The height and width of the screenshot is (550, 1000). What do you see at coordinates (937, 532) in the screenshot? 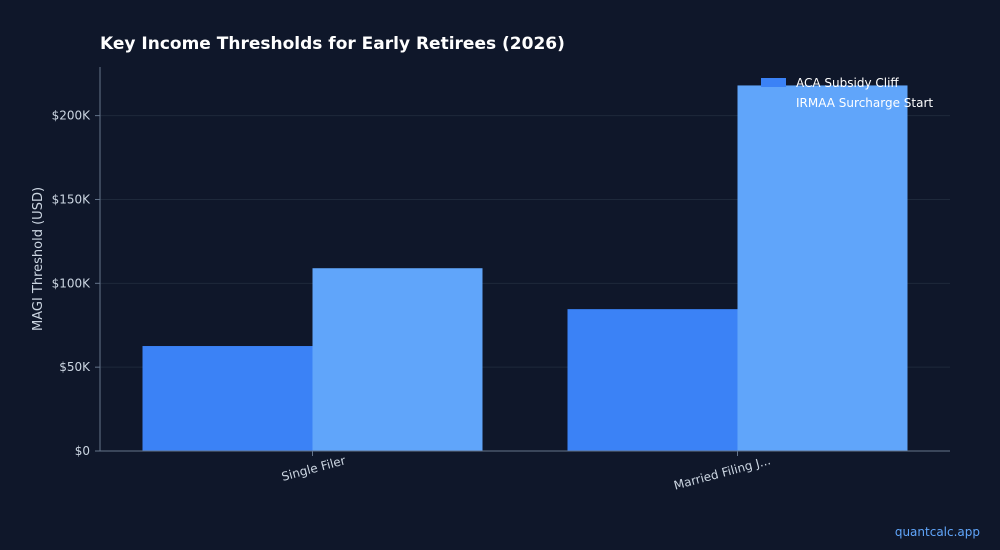
I see `watermark: quantcalc.app` at bounding box center [937, 532].